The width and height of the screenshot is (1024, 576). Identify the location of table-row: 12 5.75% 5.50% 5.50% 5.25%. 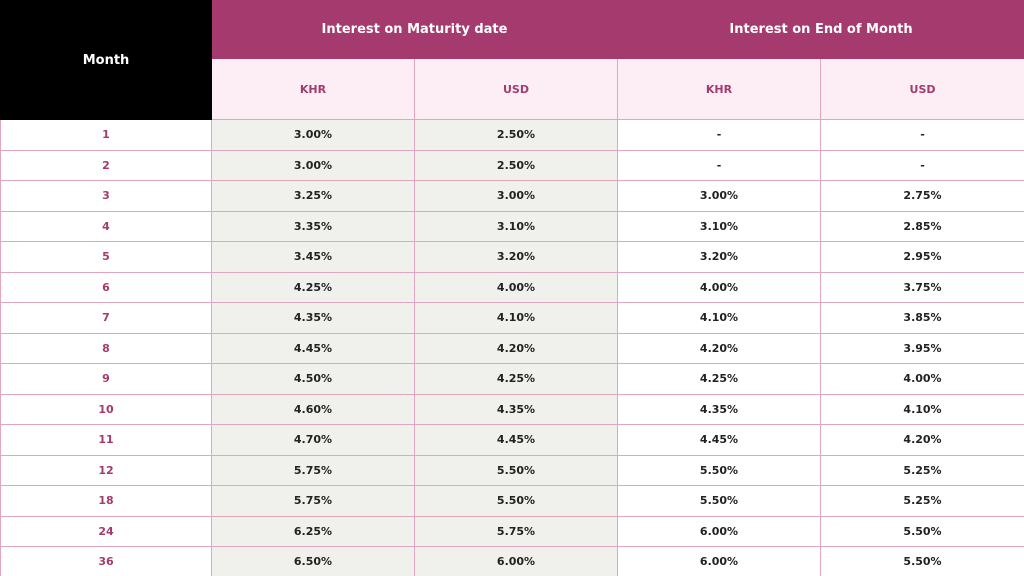
(512, 470).